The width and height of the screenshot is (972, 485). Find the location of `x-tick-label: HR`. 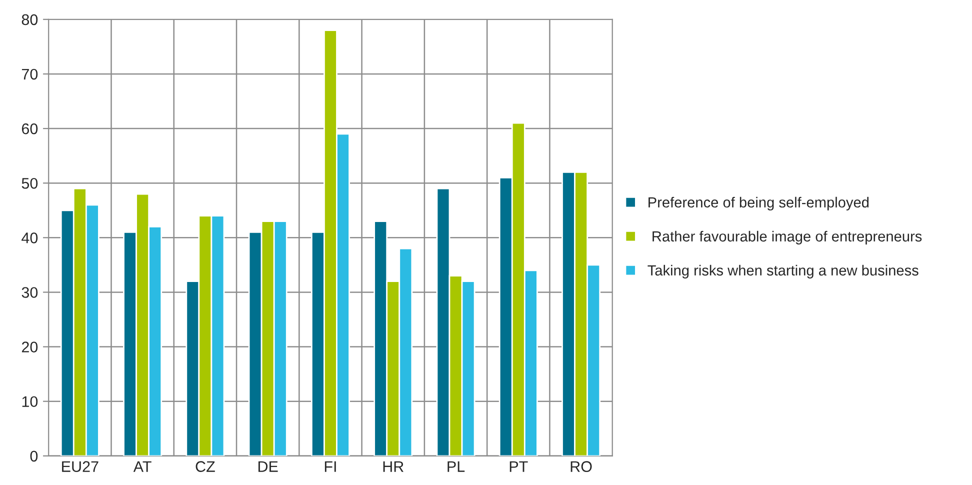

x-tick-label: HR is located at coordinates (393, 466).